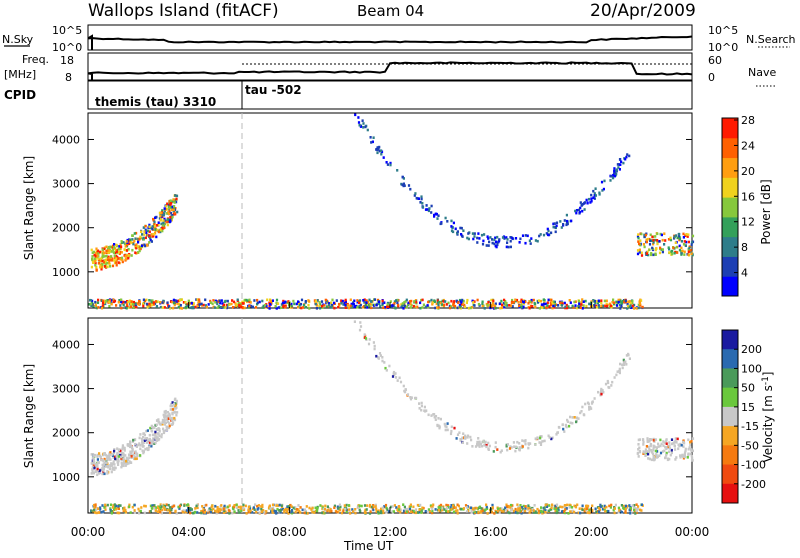 This screenshot has width=800, height=558. Describe the element at coordinates (390, 510) in the screenshot. I see `velocity-x-ticks` at that location.